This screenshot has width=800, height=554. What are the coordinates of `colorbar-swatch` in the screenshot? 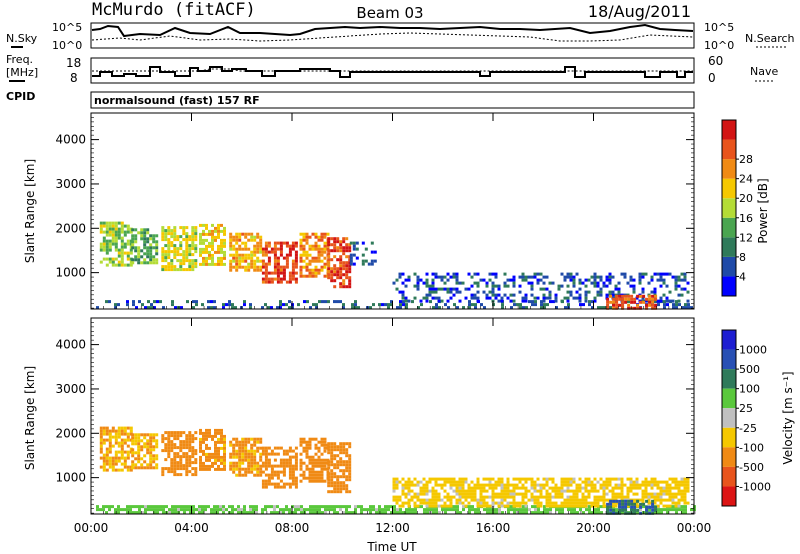 It's located at (729, 130).